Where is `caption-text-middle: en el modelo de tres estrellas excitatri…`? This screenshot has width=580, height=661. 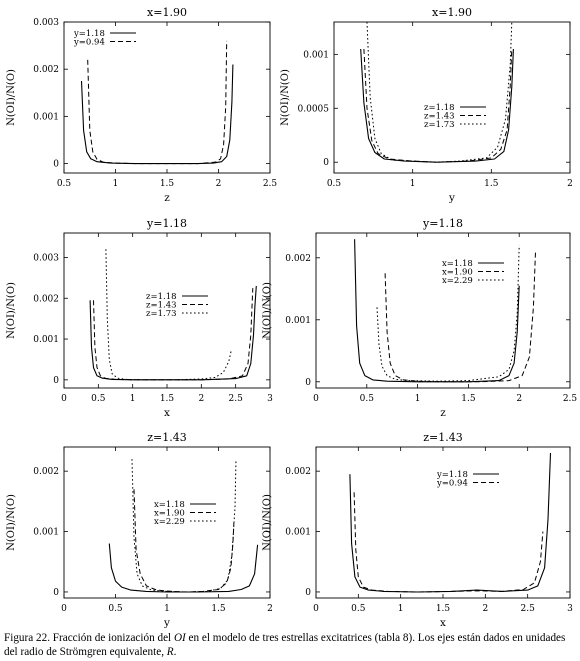 caption-text-middle: en el modelo de tres estrellas excitatri… is located at coordinates (285, 645).